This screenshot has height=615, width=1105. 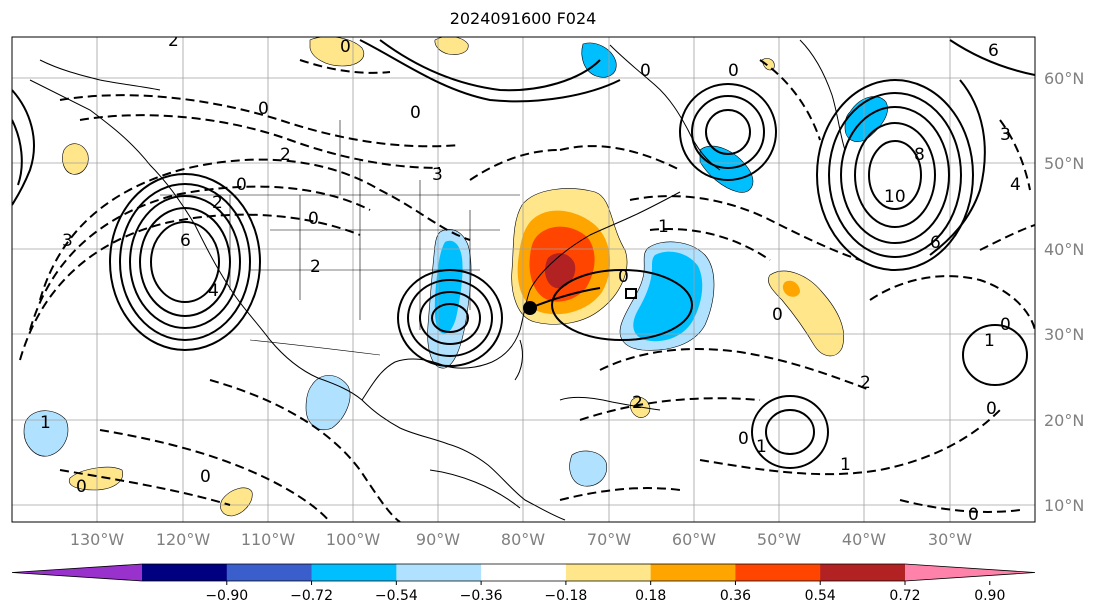 I want to click on lon-label: 50°W, so click(x=779, y=539).